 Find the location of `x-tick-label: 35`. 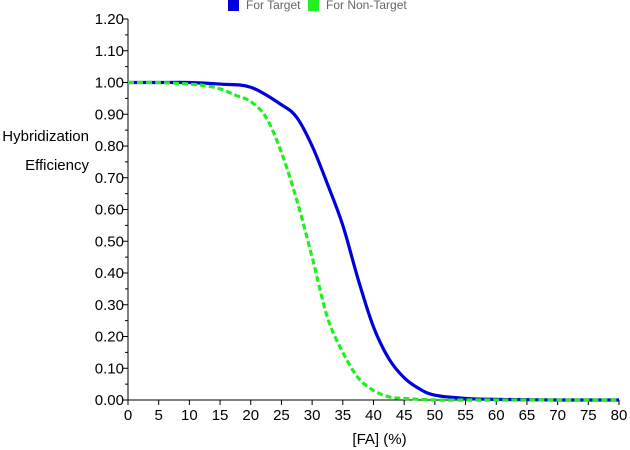

x-tick-label: 35 is located at coordinates (342, 415).